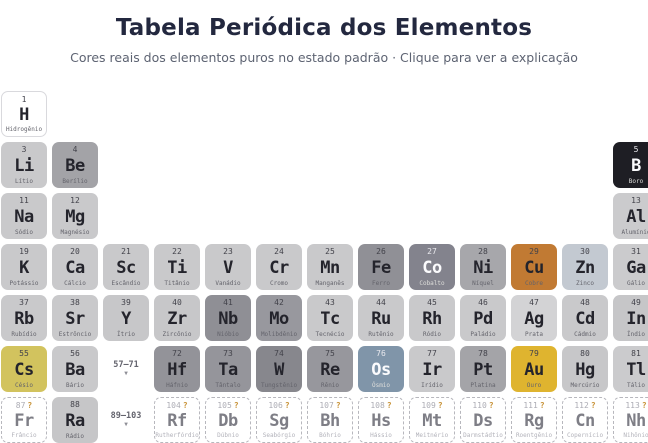 The width and height of the screenshot is (648, 443). Describe the element at coordinates (330, 318) in the screenshot. I see `element-tile-tc: 43 Tc Tecnécio` at that location.